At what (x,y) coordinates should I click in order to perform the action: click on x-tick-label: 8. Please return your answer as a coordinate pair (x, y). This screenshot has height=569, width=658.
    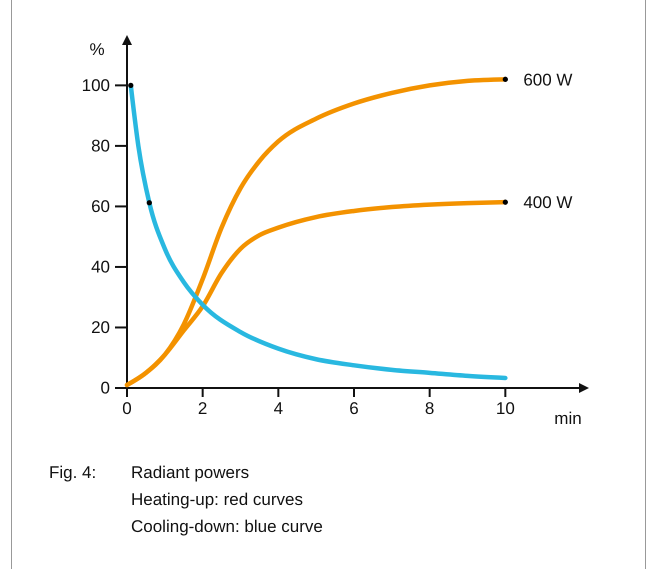
    Looking at the image, I should click on (429, 408).